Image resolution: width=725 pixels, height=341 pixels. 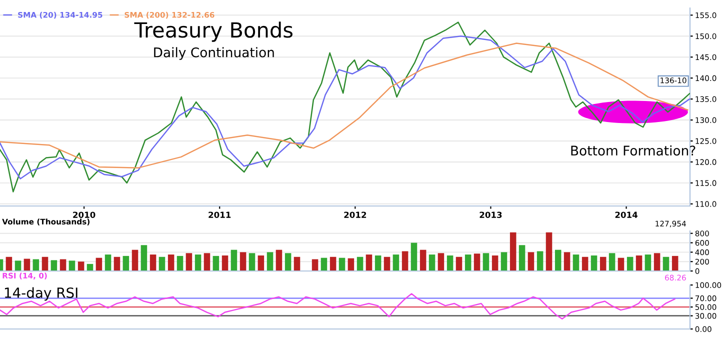 I want to click on x-tick-label: 2014, so click(x=626, y=215).